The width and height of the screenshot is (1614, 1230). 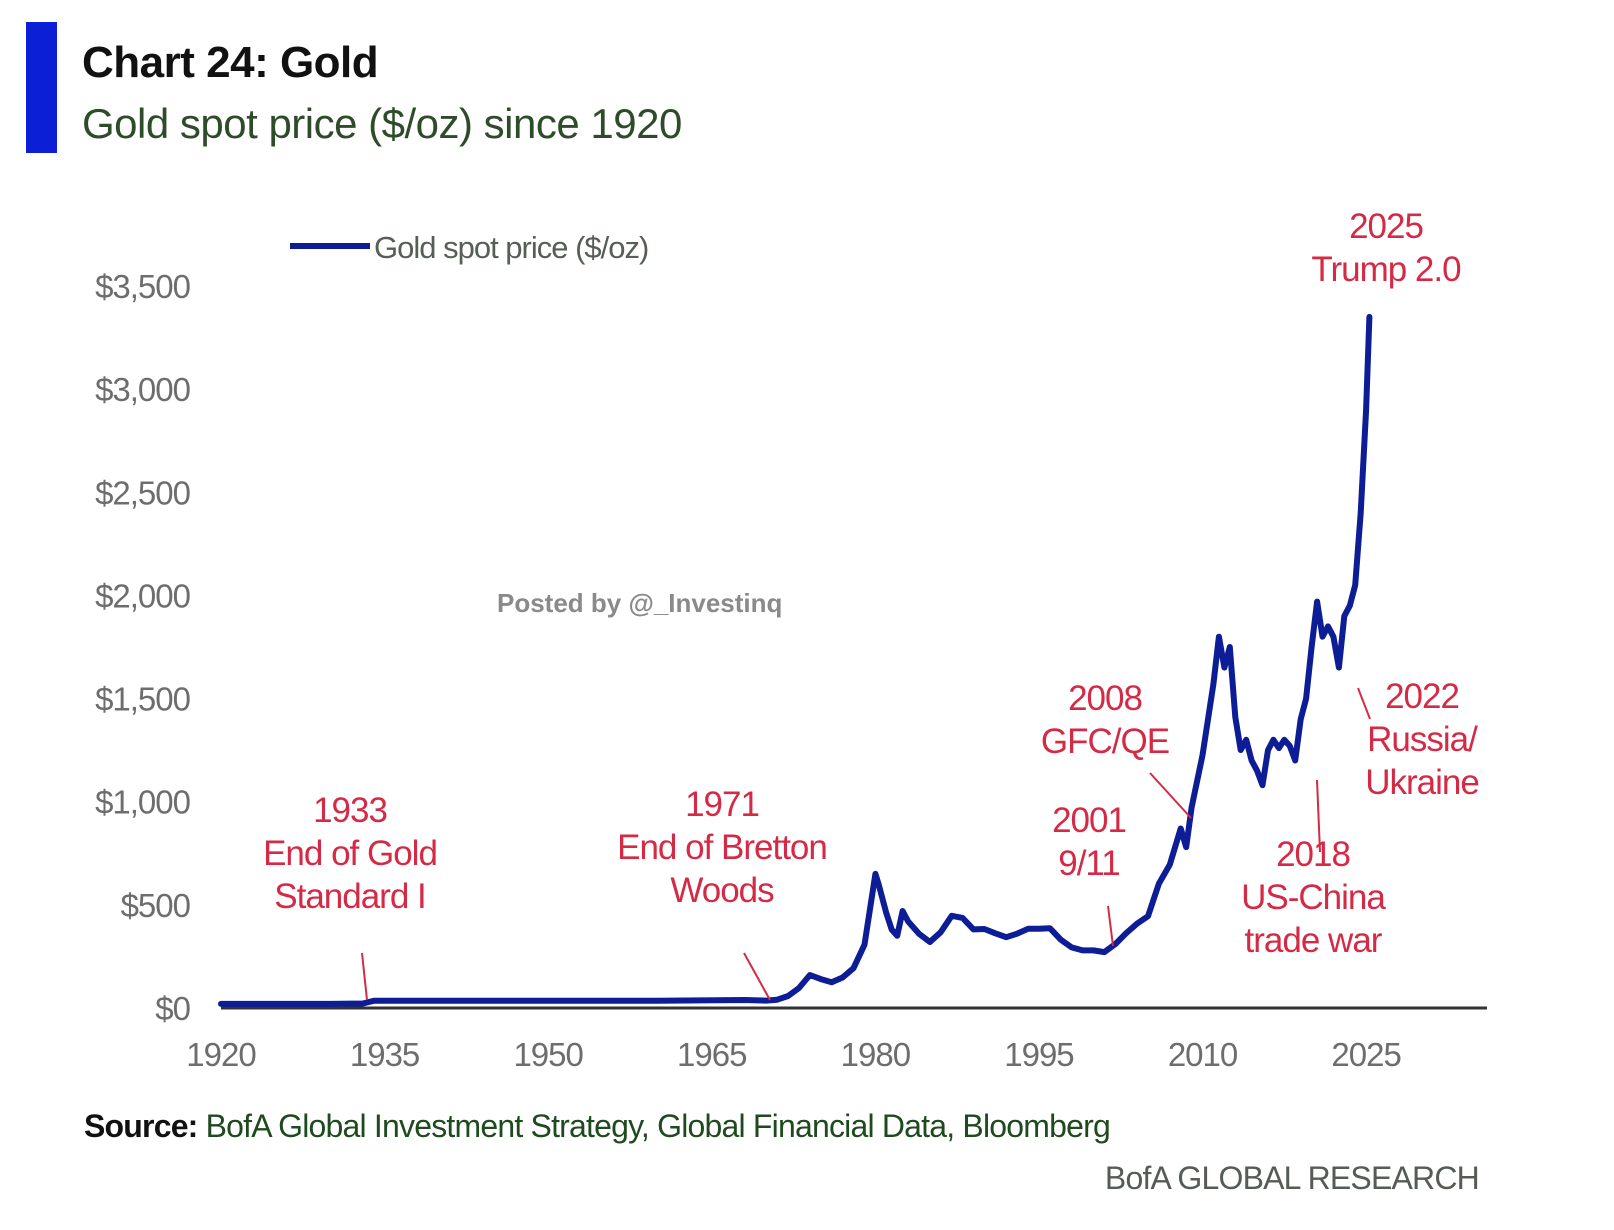 I want to click on x-tick-label: 1995, so click(x=1038, y=1054).